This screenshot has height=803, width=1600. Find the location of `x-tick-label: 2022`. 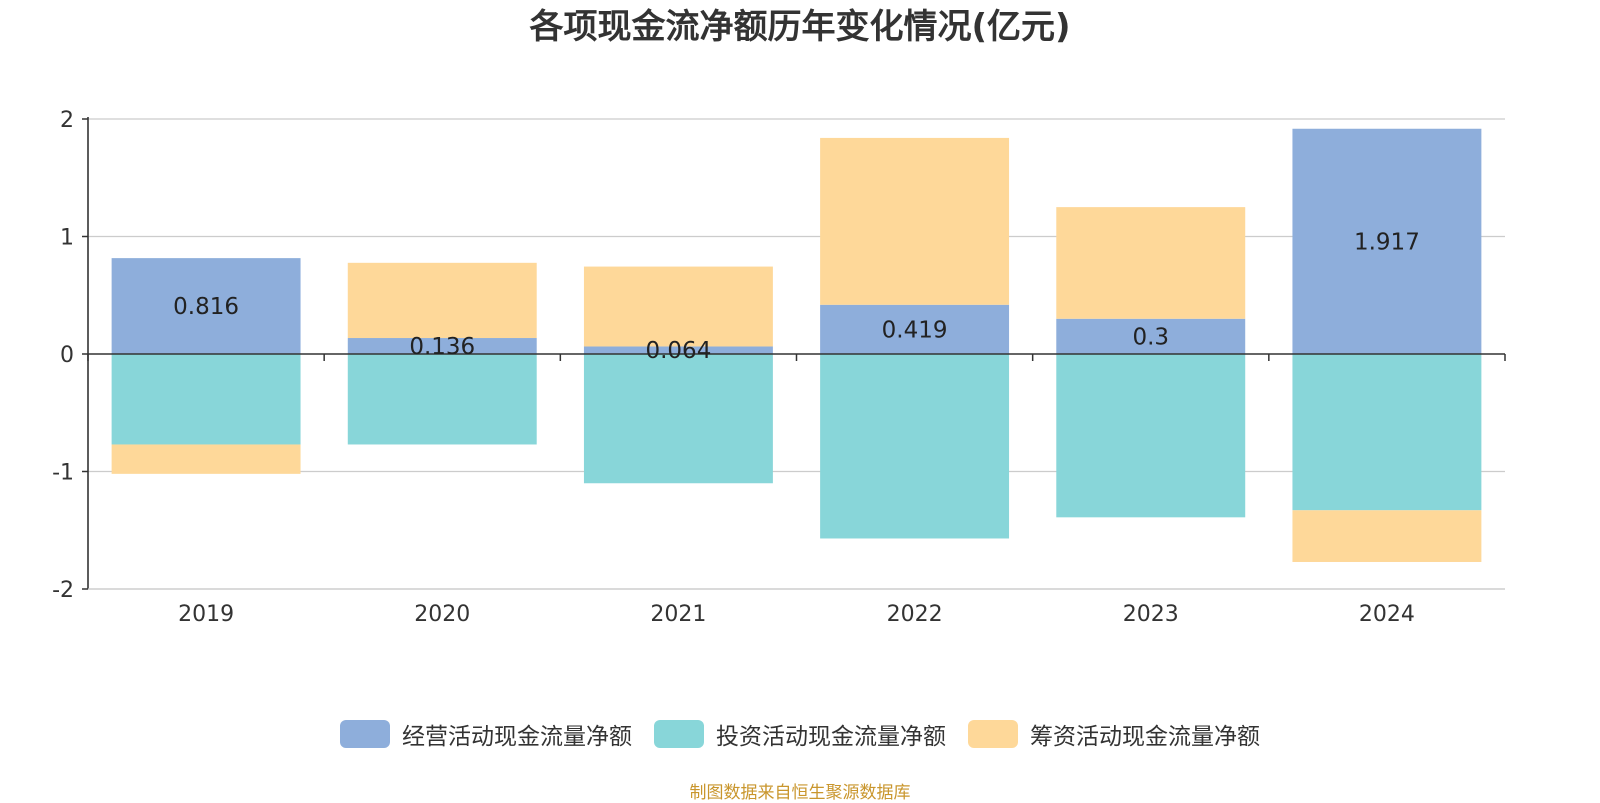

x-tick-label: 2022 is located at coordinates (915, 614).